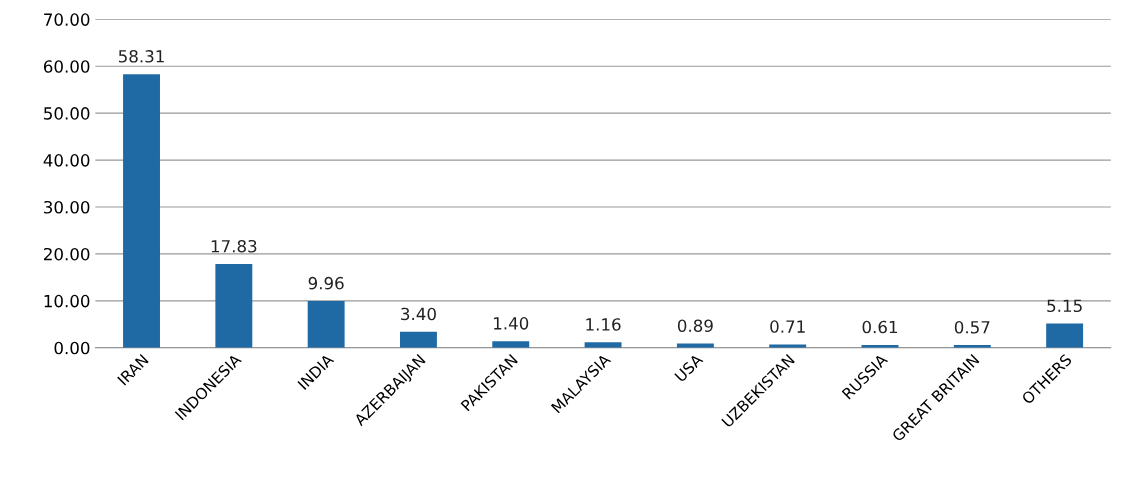 This screenshot has width=1122, height=483. I want to click on data-label: 0.89, so click(695, 326).